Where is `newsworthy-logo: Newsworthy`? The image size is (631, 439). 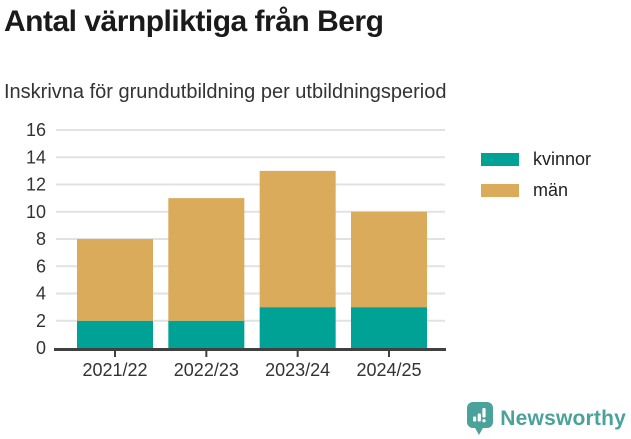 newsworthy-logo: Newsworthy is located at coordinates (546, 419).